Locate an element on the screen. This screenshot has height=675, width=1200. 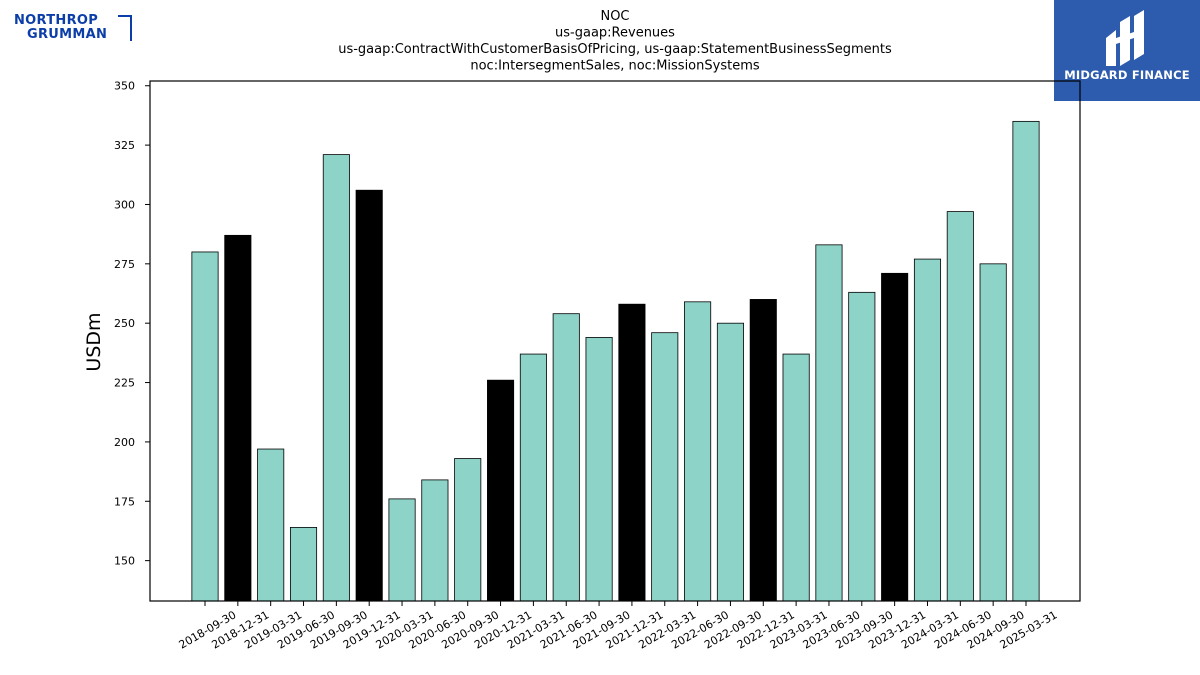
midgard-finance-logo: MIDGARD FINANCE is located at coordinates (1127, 50).